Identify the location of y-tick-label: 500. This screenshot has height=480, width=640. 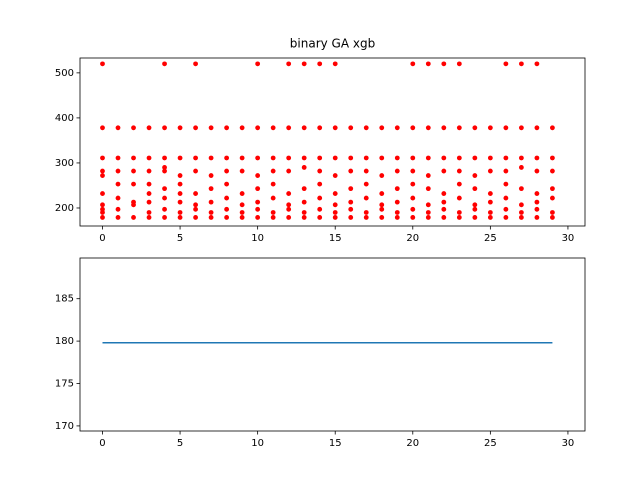
(64, 73).